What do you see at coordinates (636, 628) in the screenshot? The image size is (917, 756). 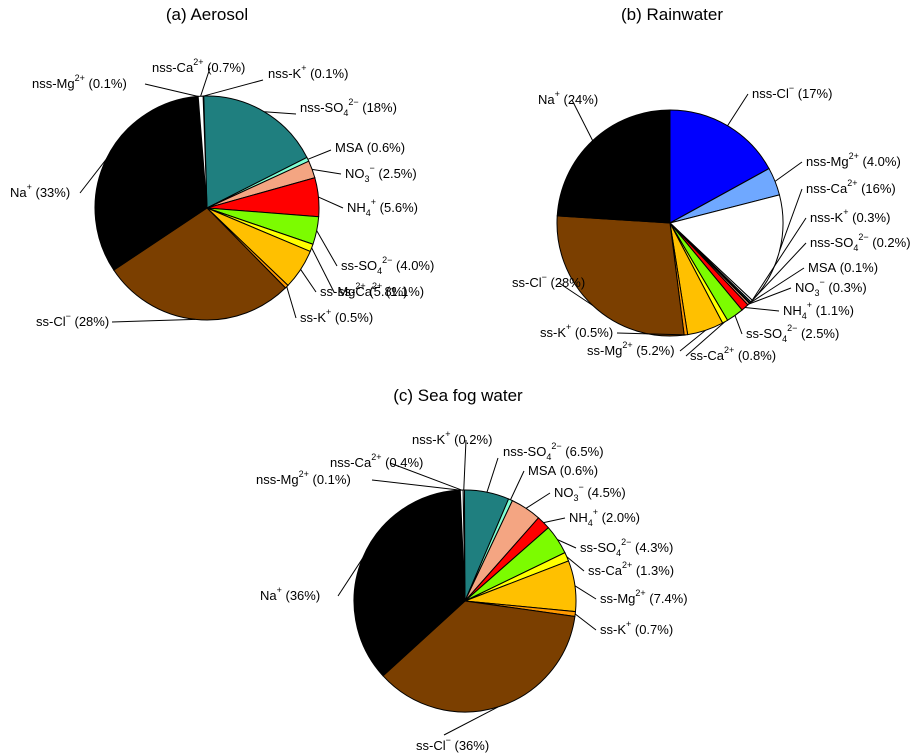 I see `slice-label-ss-k: ss-K+ (0.7%)` at bounding box center [636, 628].